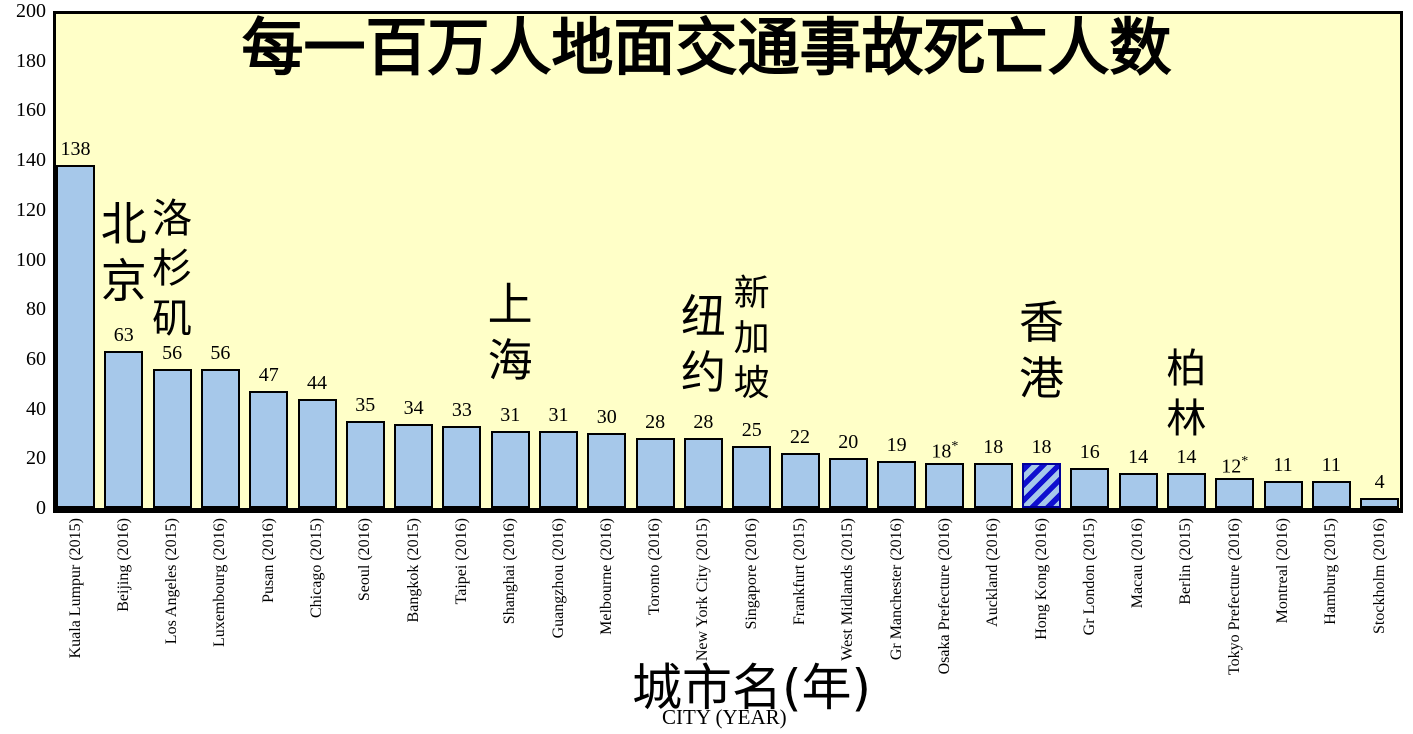 The height and width of the screenshot is (734, 1413). I want to click on bar-value-label: 22, so click(800, 437).